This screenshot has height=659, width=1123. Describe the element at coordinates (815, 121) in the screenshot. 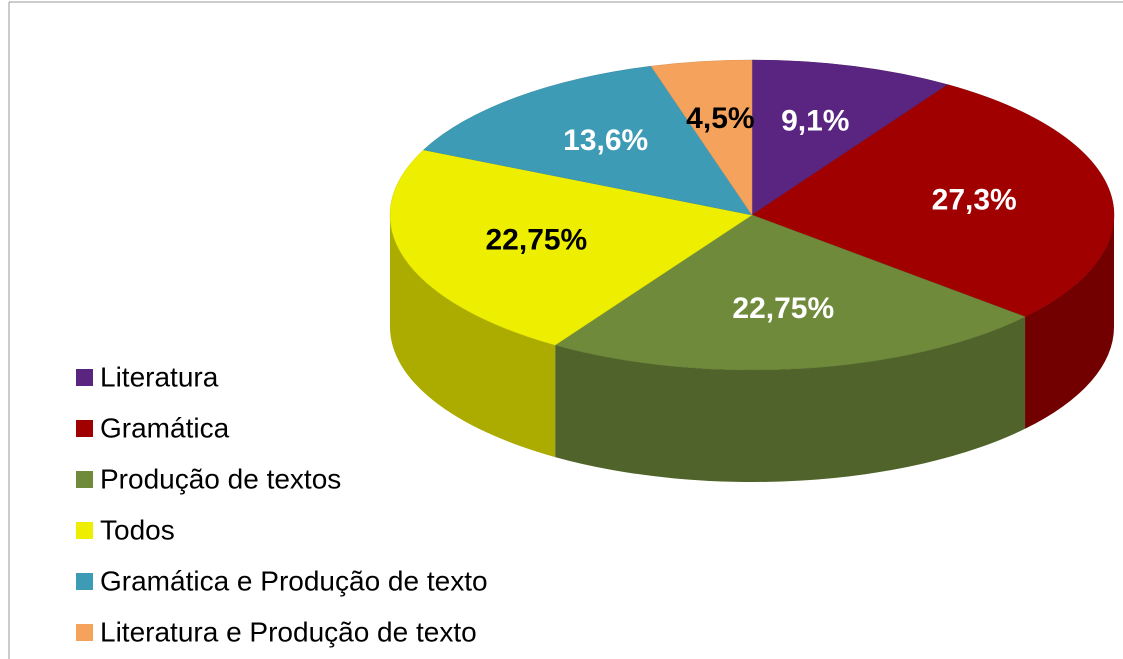

I see `data-label: 9,1%` at that location.